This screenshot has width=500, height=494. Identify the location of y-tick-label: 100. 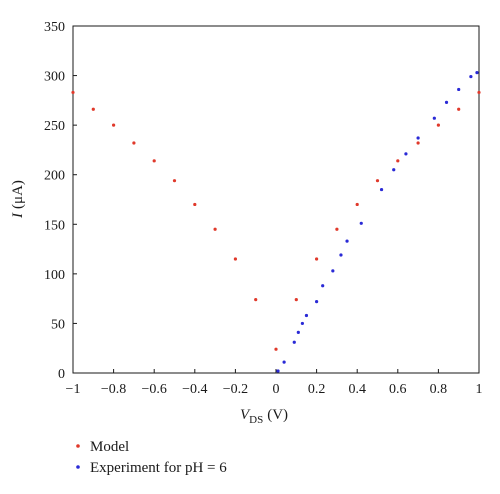
(54, 275).